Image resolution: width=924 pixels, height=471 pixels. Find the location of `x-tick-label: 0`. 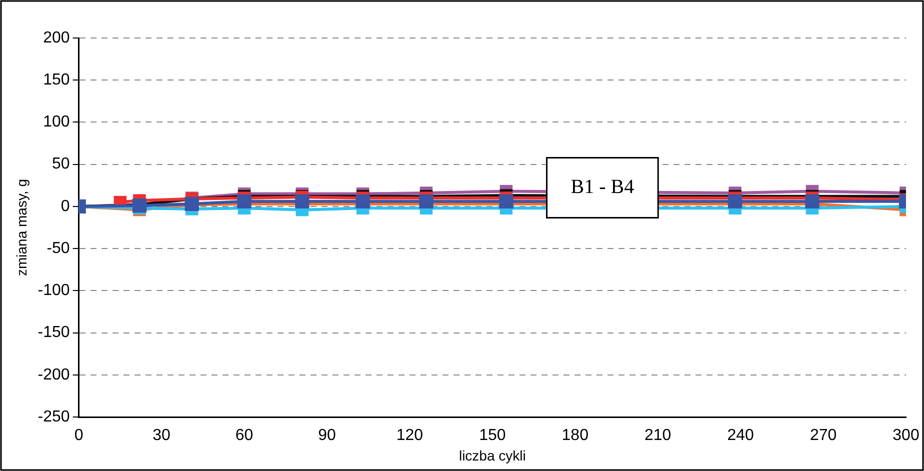

x-tick-label: 0 is located at coordinates (79, 435).